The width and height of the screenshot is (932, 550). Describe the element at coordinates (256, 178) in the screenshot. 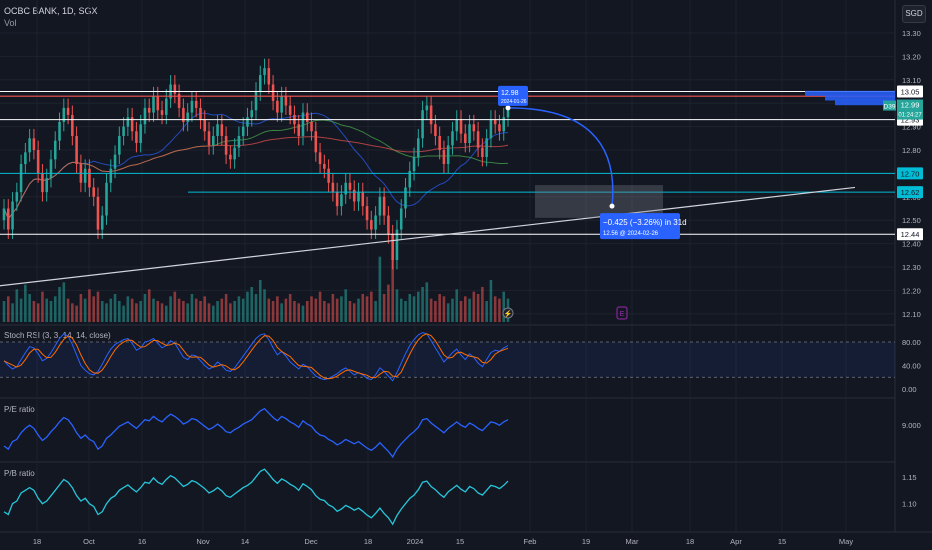

I see `moving-average-line` at that location.